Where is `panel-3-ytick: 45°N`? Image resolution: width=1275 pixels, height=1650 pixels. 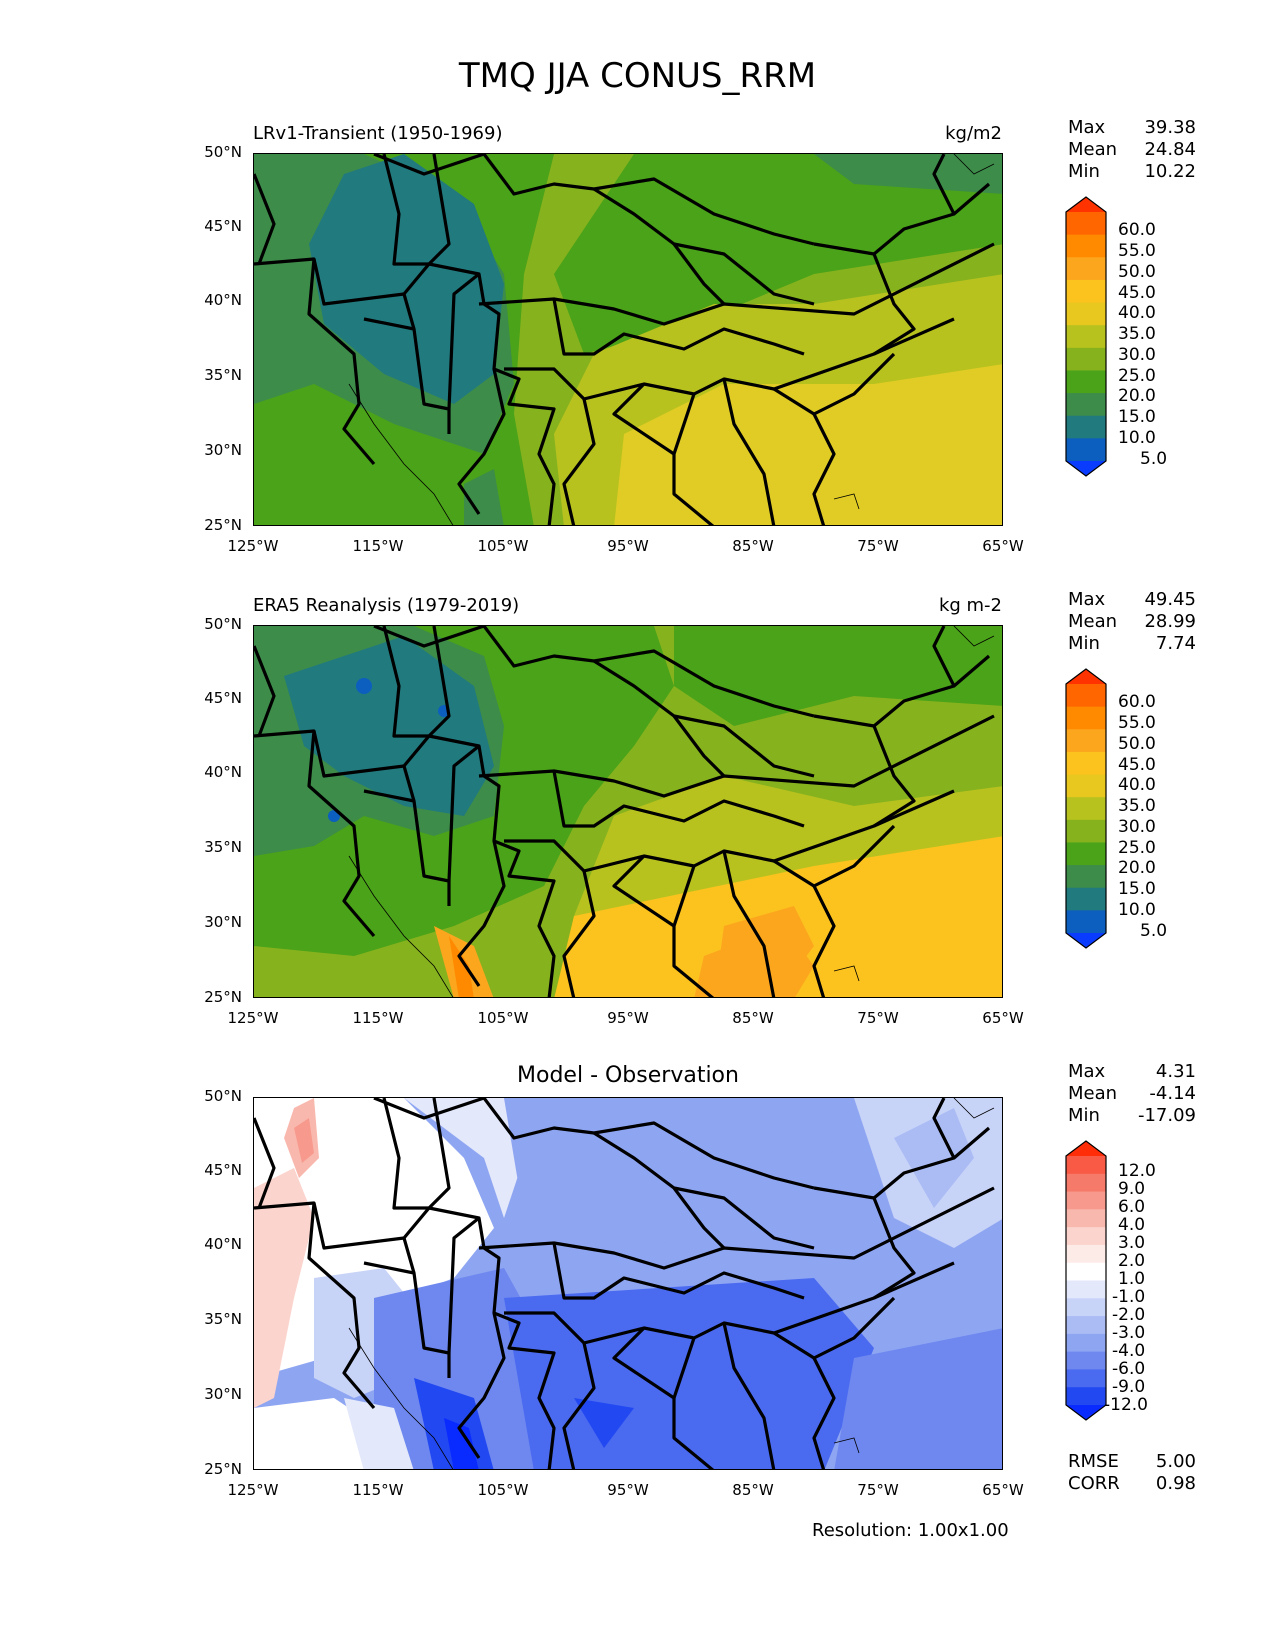 panel-3-ytick: 45°N is located at coordinates (223, 1170).